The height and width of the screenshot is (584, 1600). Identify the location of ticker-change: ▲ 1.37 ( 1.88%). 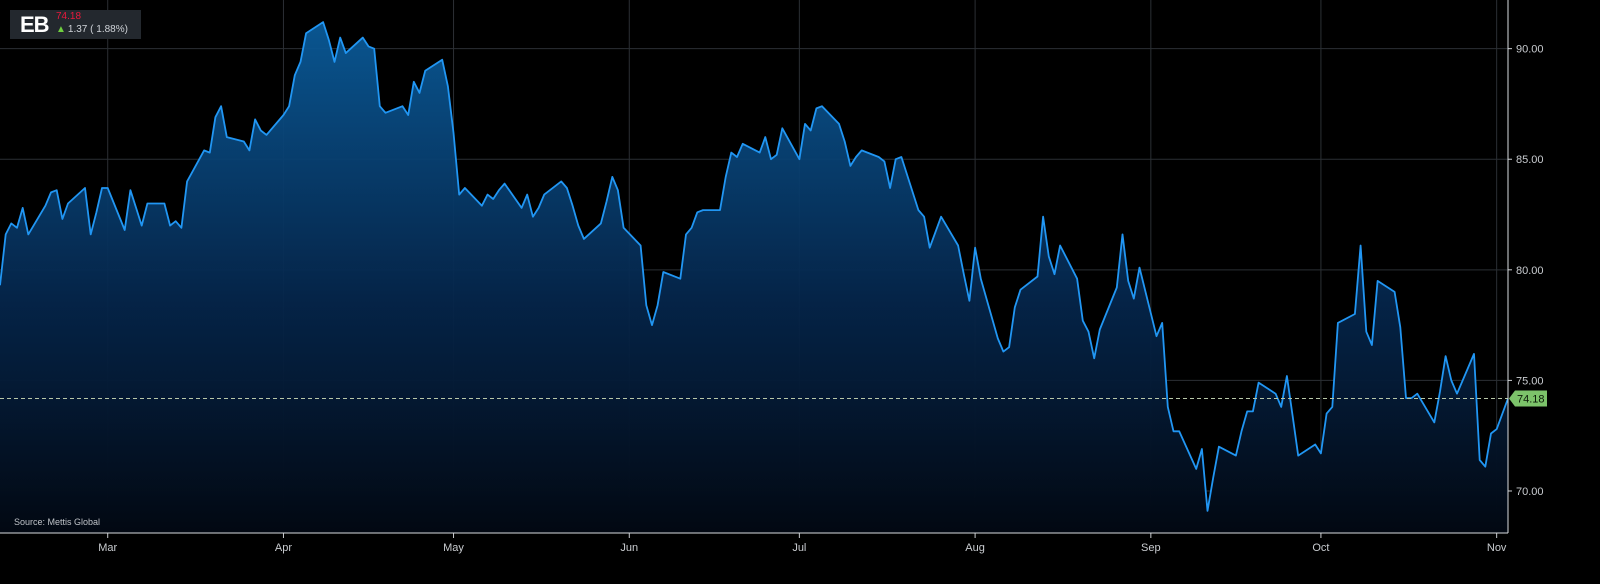
(92, 29).